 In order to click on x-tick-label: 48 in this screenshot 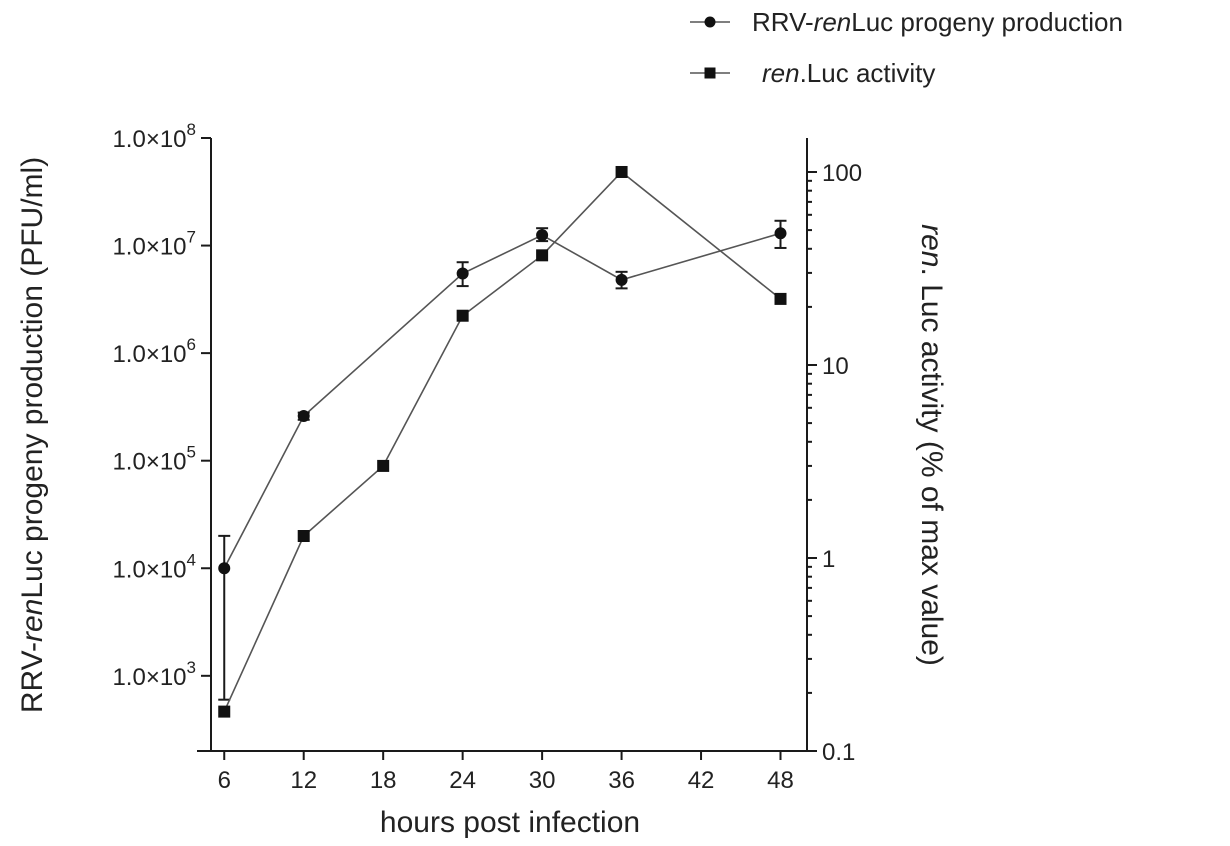, I will do `click(780, 780)`.